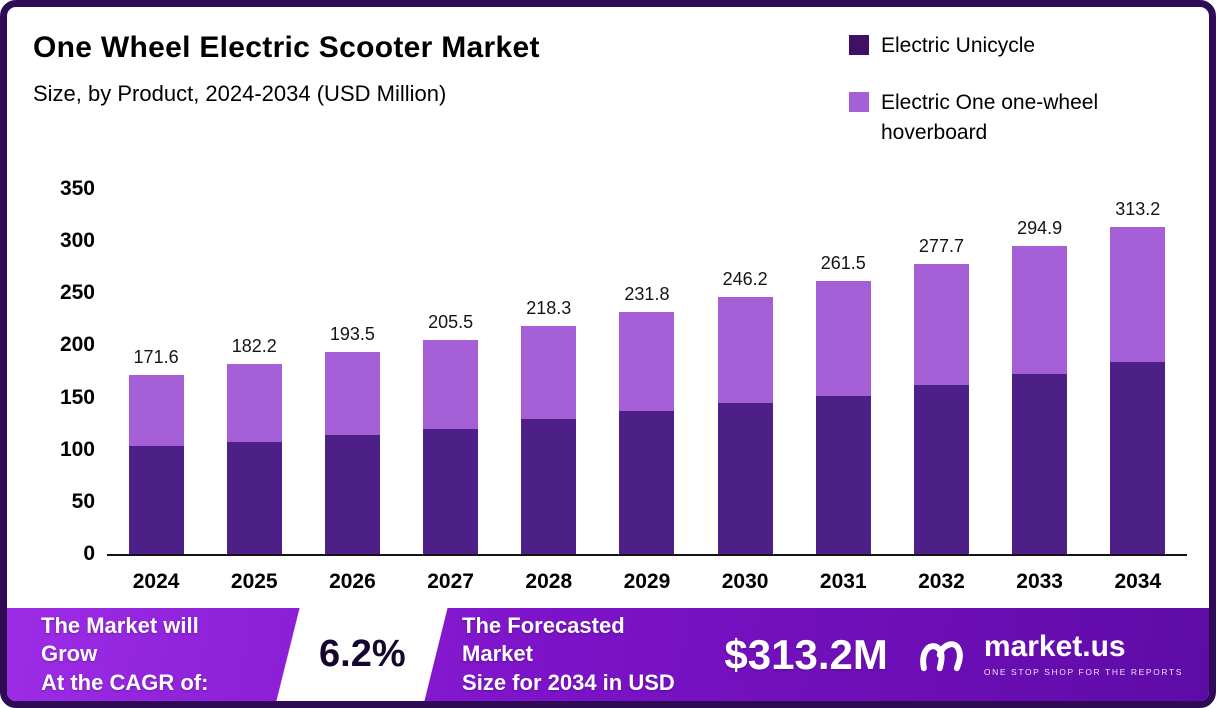 The height and width of the screenshot is (708, 1216). I want to click on marketus-swirl-icon, so click(941, 655).